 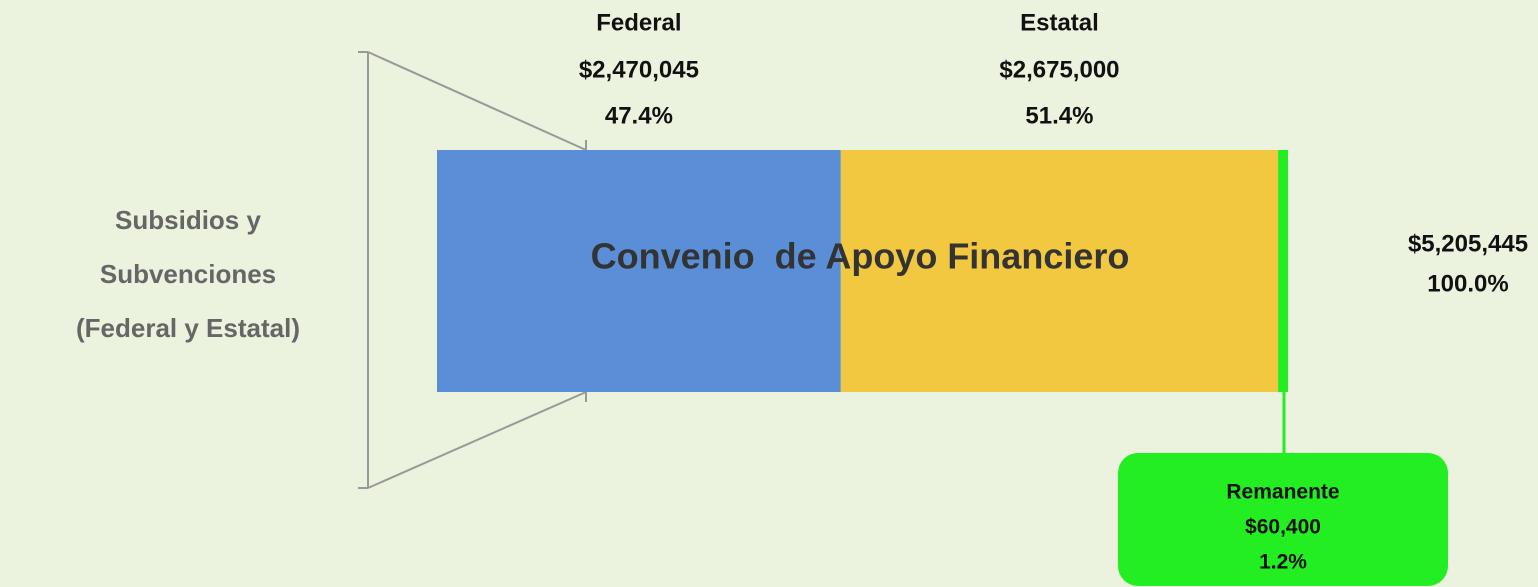 I want to click on percent-label: 1.2%, so click(x=1283, y=562).